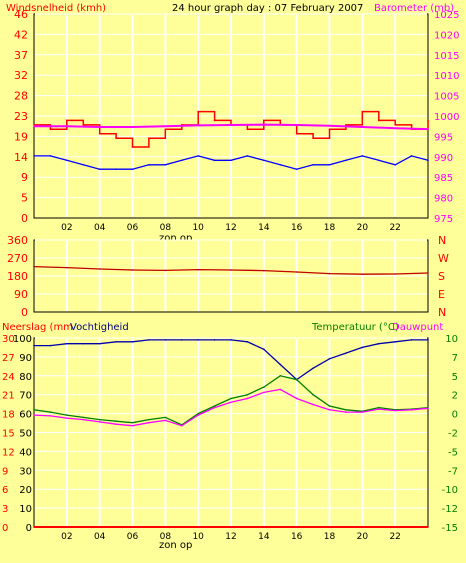 The image size is (466, 563). I want to click on humidity-y-tick-label: 40, so click(25, 452).